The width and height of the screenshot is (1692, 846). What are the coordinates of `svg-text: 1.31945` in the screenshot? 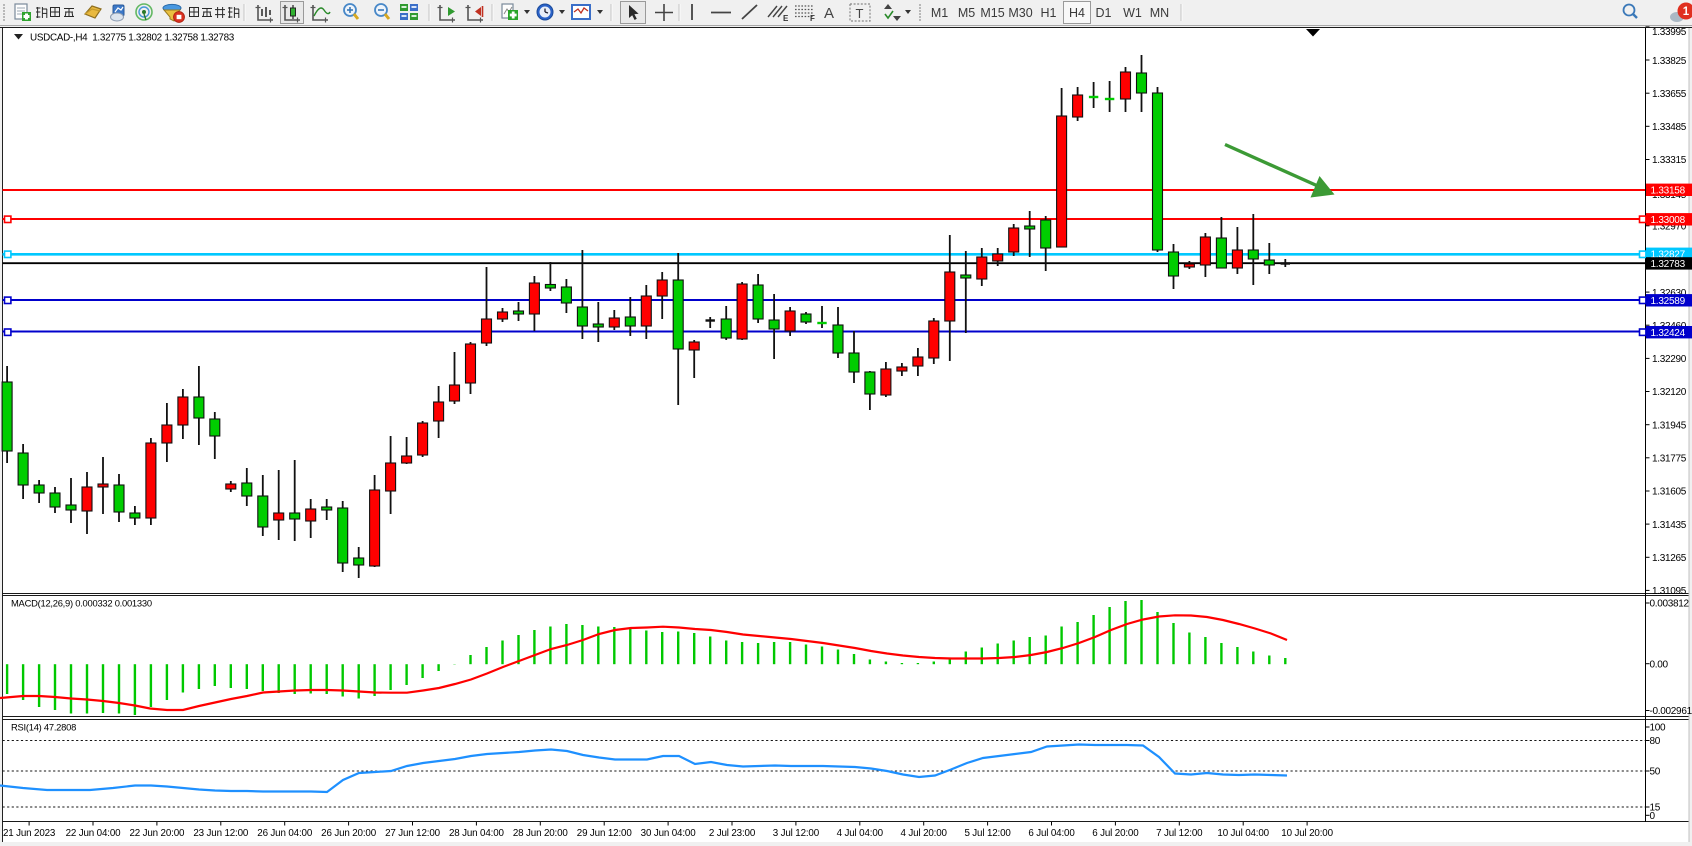 It's located at (1669, 425).